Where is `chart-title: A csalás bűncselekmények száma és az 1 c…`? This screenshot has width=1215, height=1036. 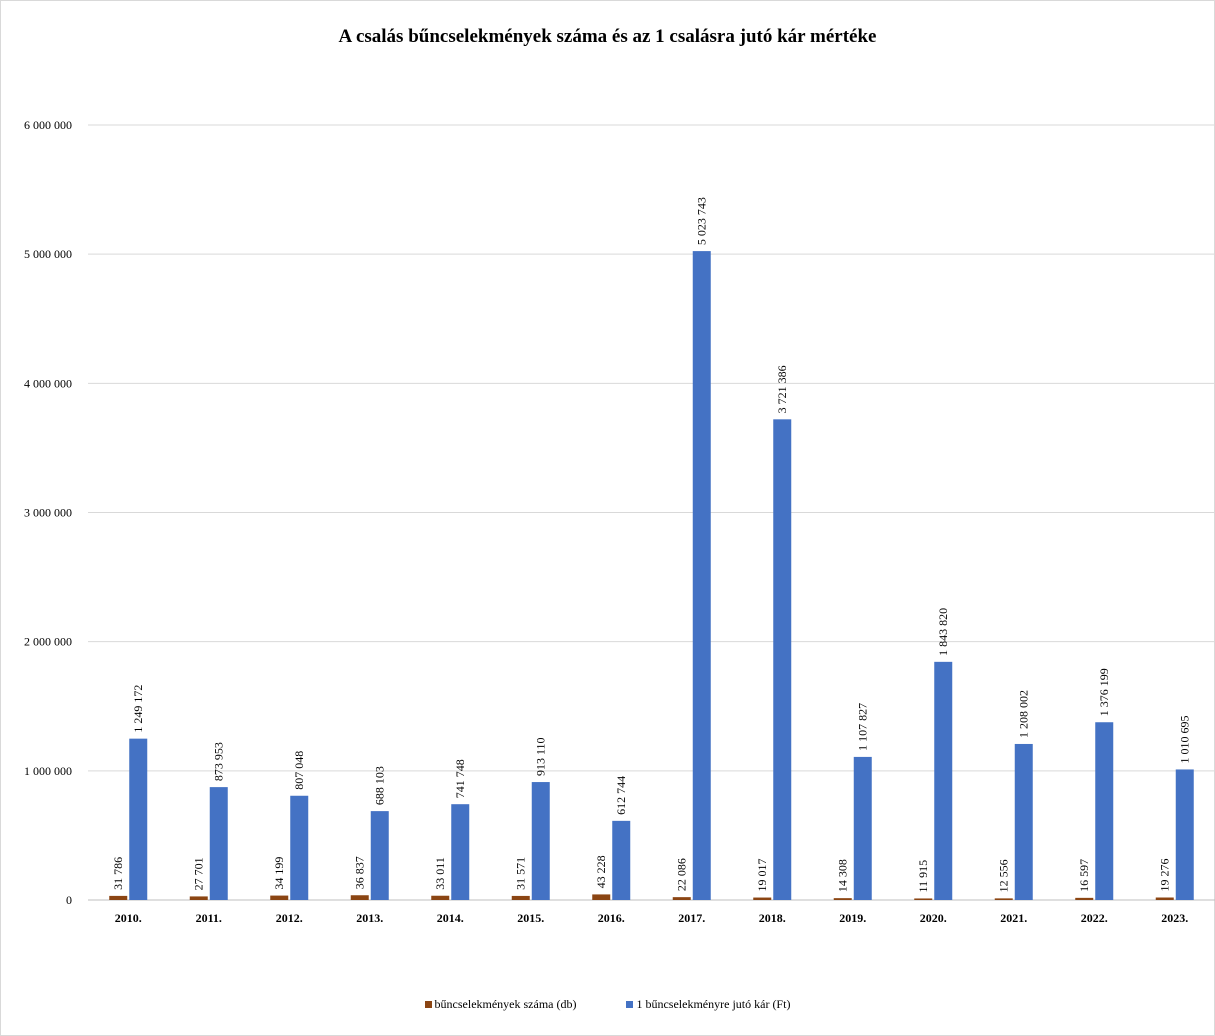 chart-title: A csalás bűncselekmények száma és az 1 c… is located at coordinates (607, 36).